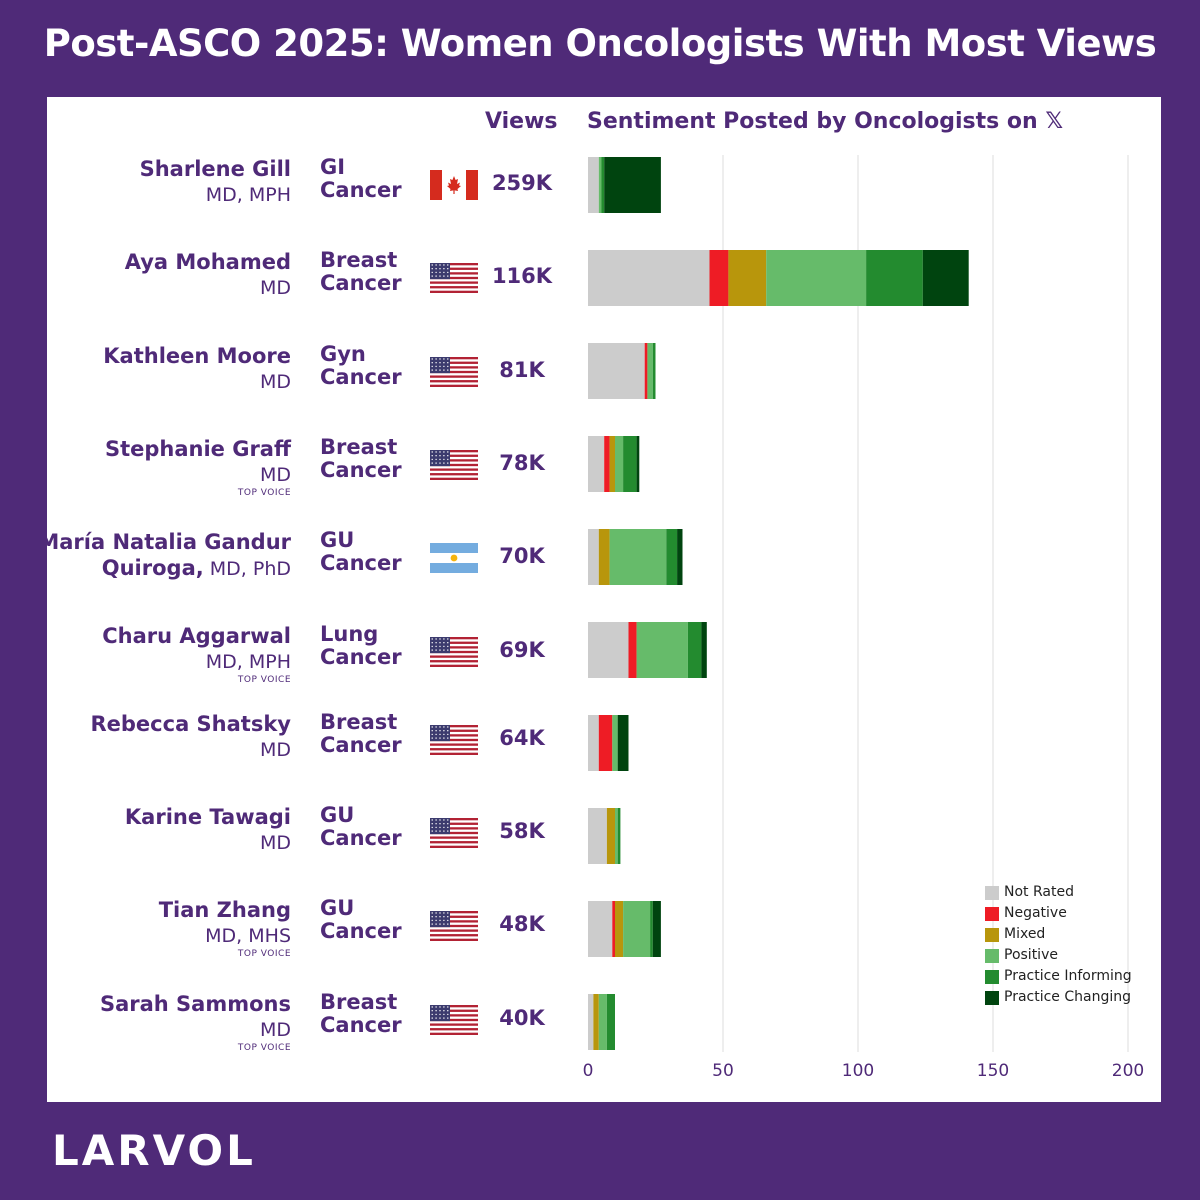  What do you see at coordinates (522, 738) in the screenshot?
I see `views-count: 64K` at bounding box center [522, 738].